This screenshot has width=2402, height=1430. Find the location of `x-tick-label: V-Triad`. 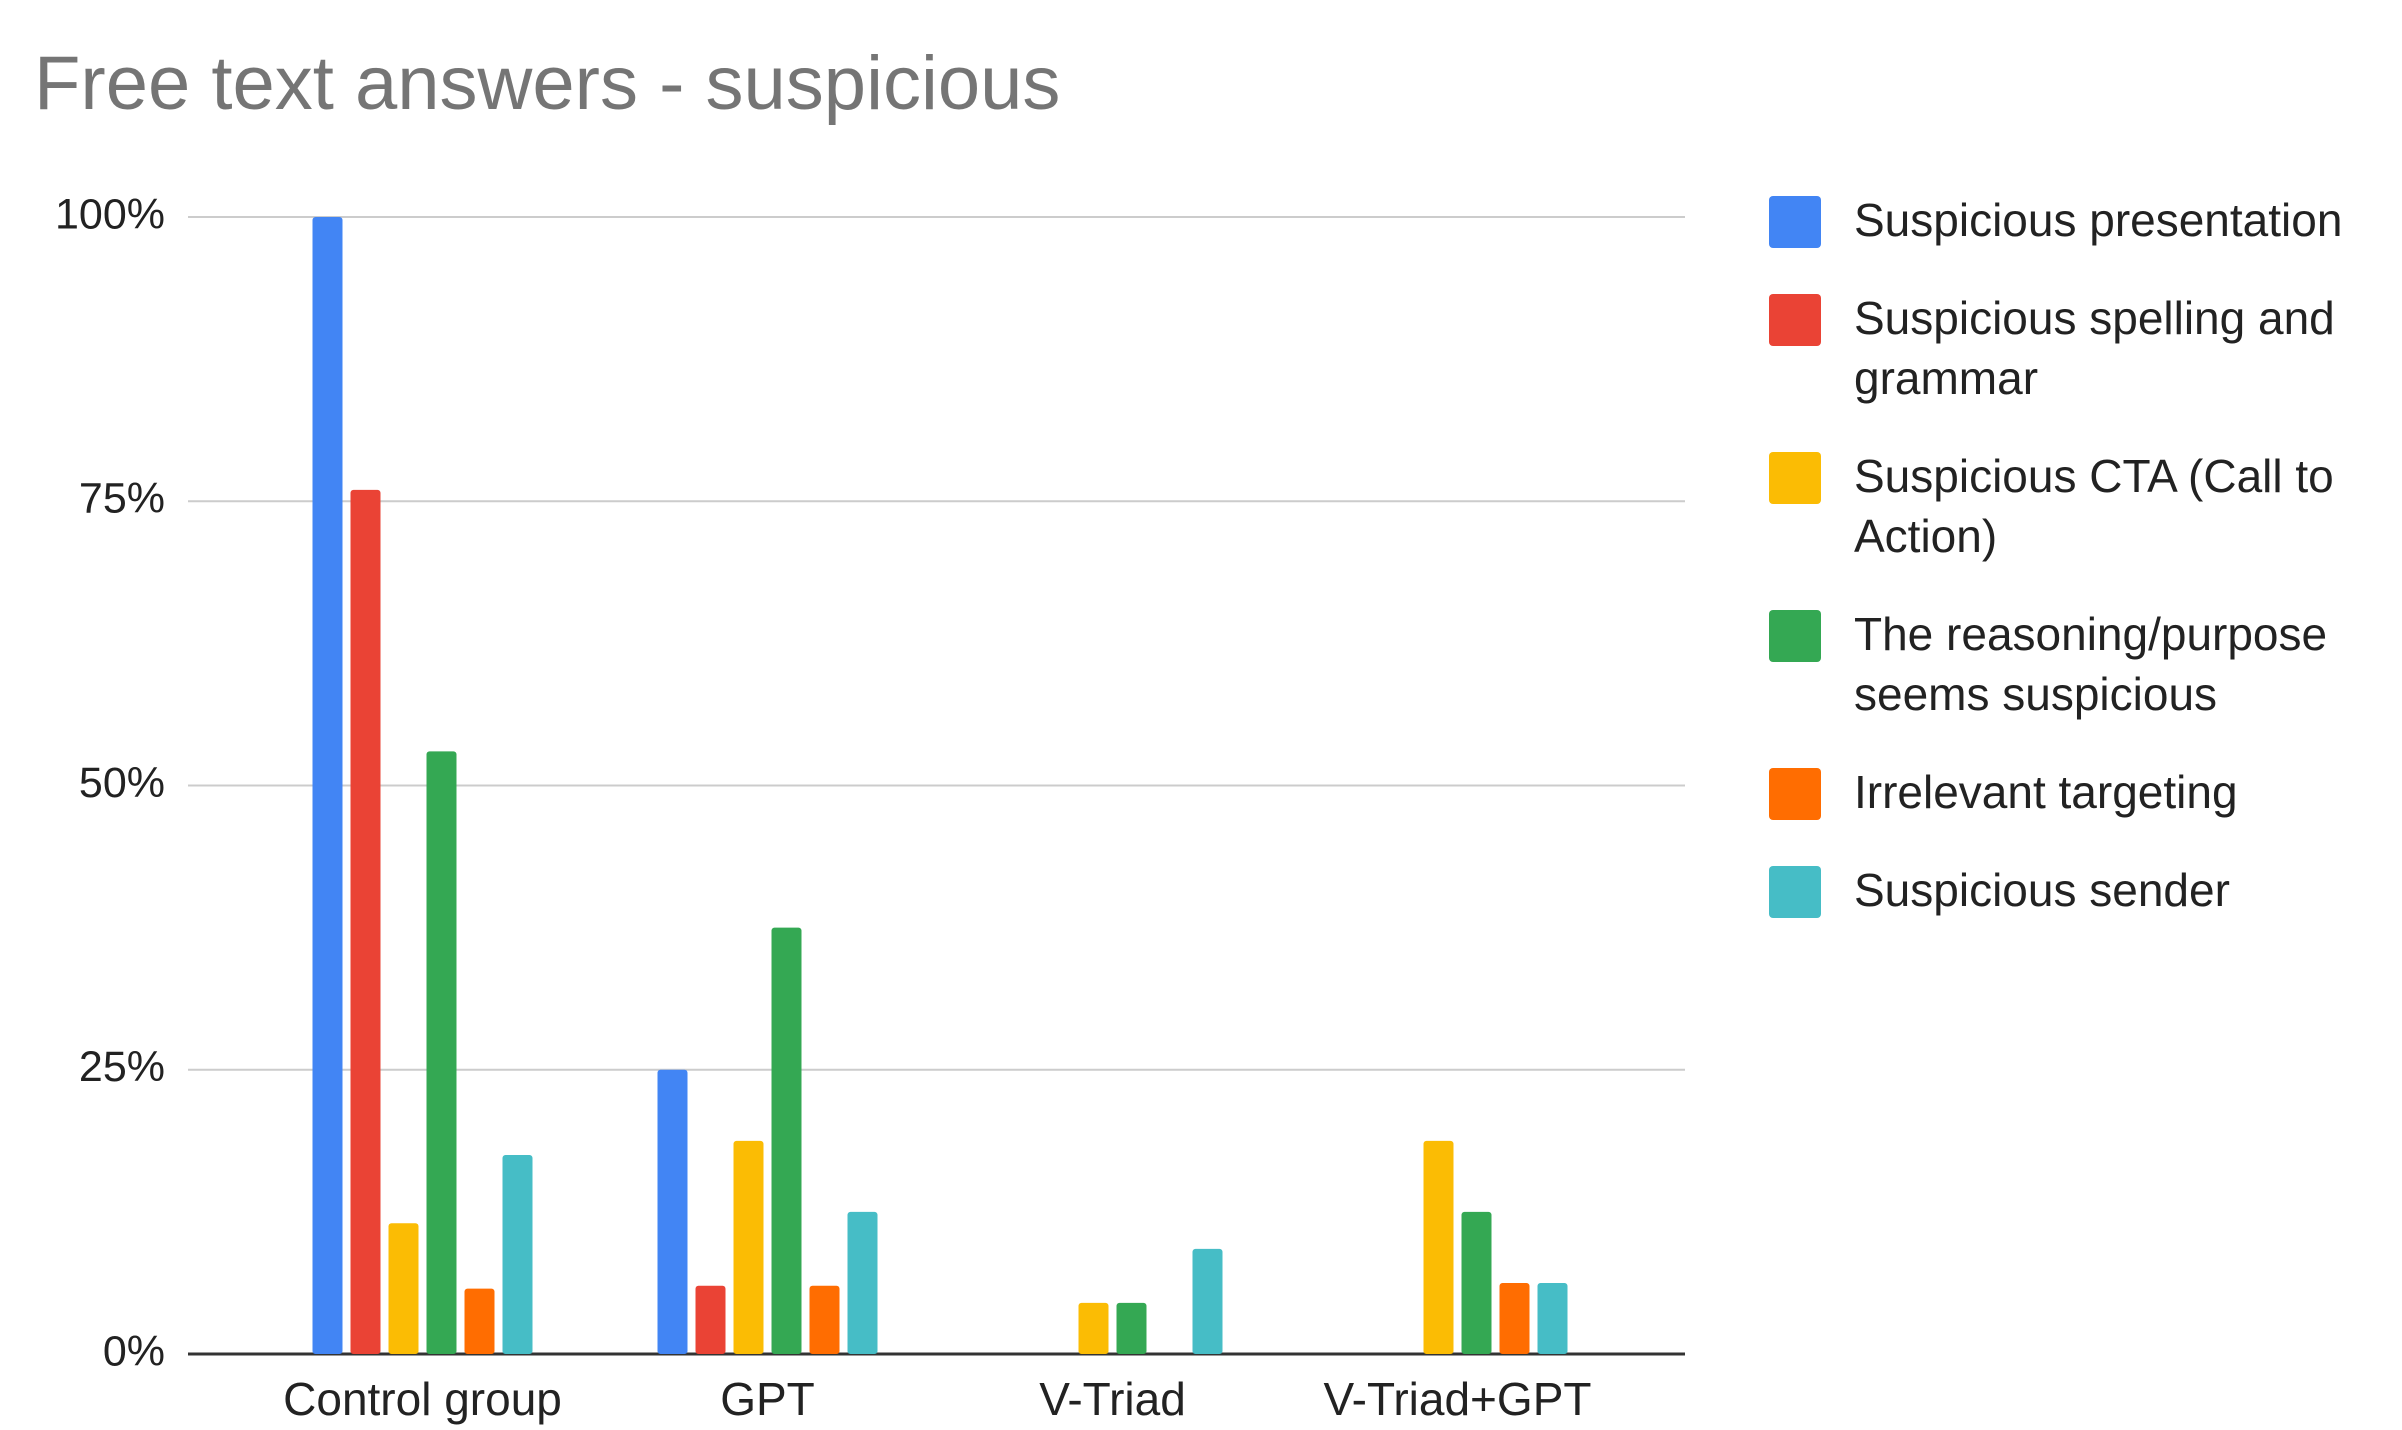

x-tick-label: V-Triad is located at coordinates (1112, 1399).